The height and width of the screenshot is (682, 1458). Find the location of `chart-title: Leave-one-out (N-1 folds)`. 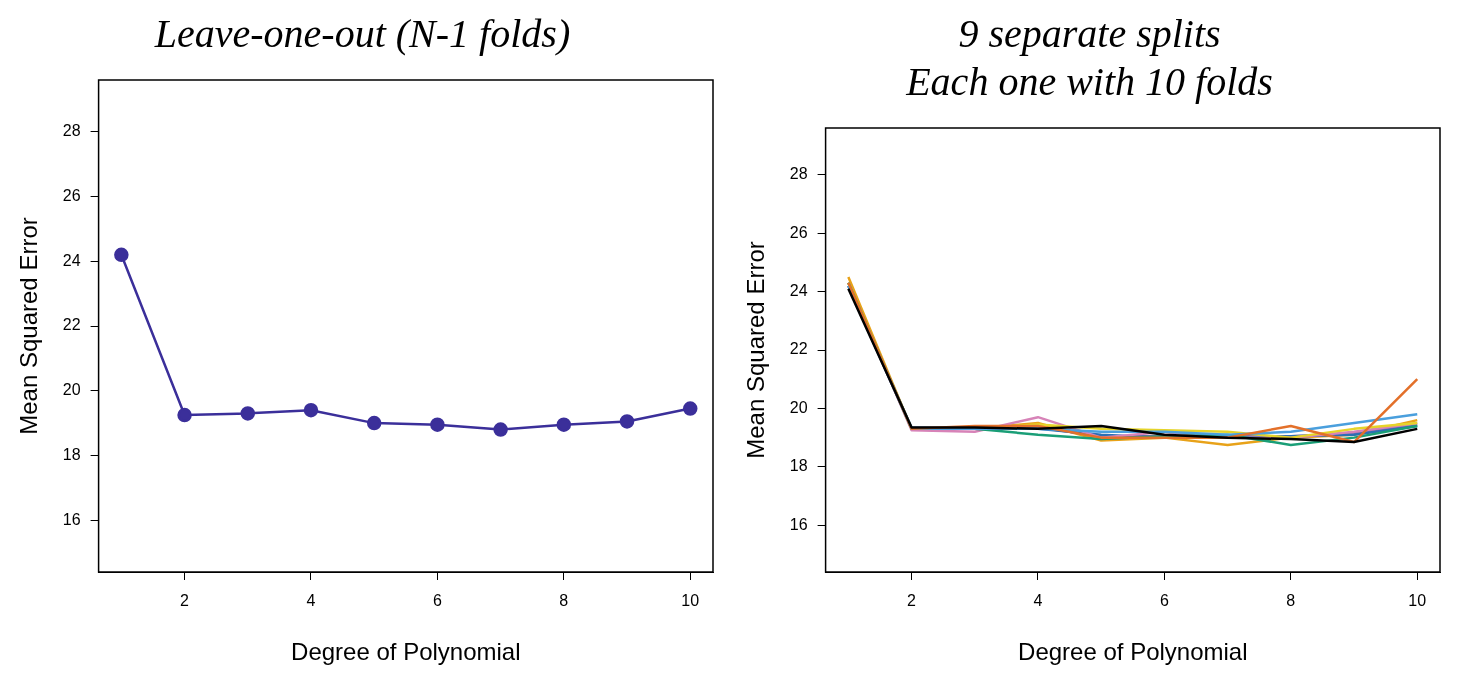

chart-title: Leave-one-out (N-1 folds) is located at coordinates (362, 33).